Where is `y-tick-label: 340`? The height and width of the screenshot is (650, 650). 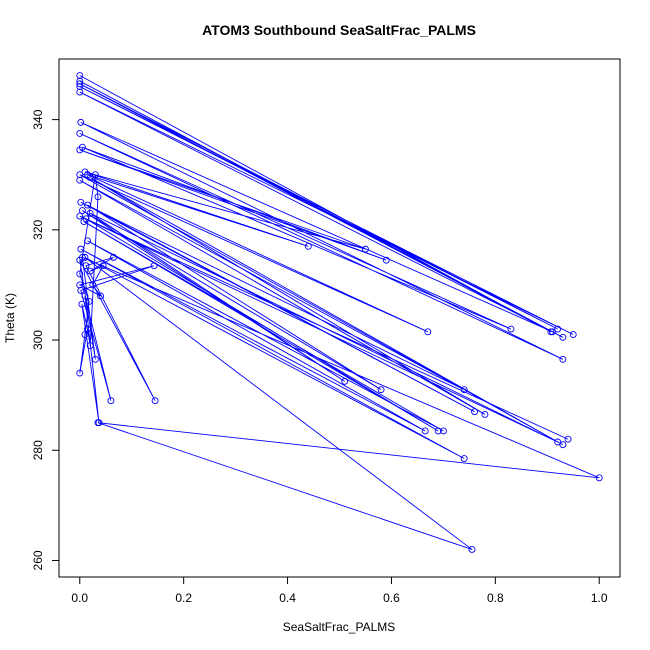
y-tick-label: 340 is located at coordinates (38, 119).